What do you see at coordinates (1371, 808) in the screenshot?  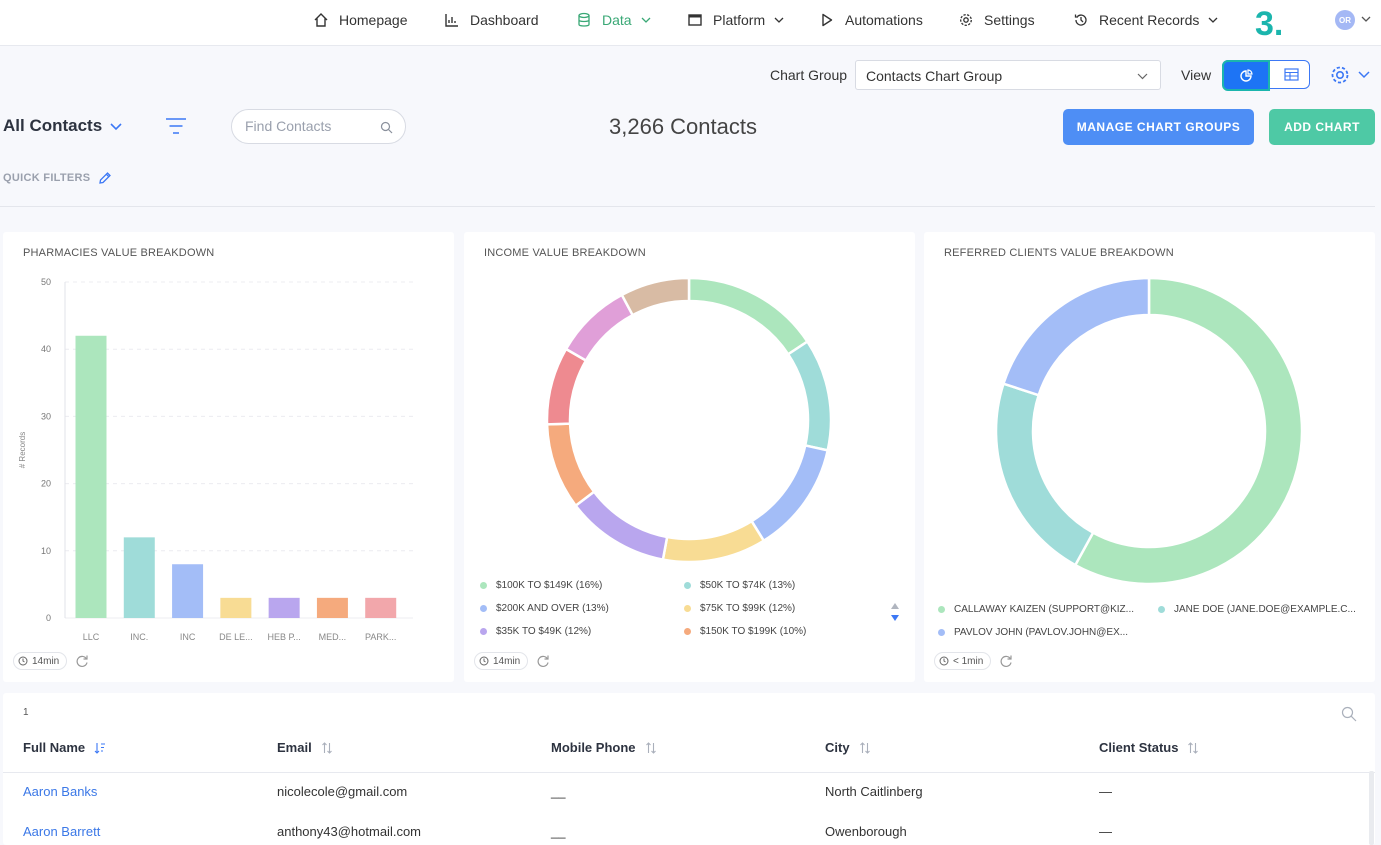 I see `table-scrollbar` at bounding box center [1371, 808].